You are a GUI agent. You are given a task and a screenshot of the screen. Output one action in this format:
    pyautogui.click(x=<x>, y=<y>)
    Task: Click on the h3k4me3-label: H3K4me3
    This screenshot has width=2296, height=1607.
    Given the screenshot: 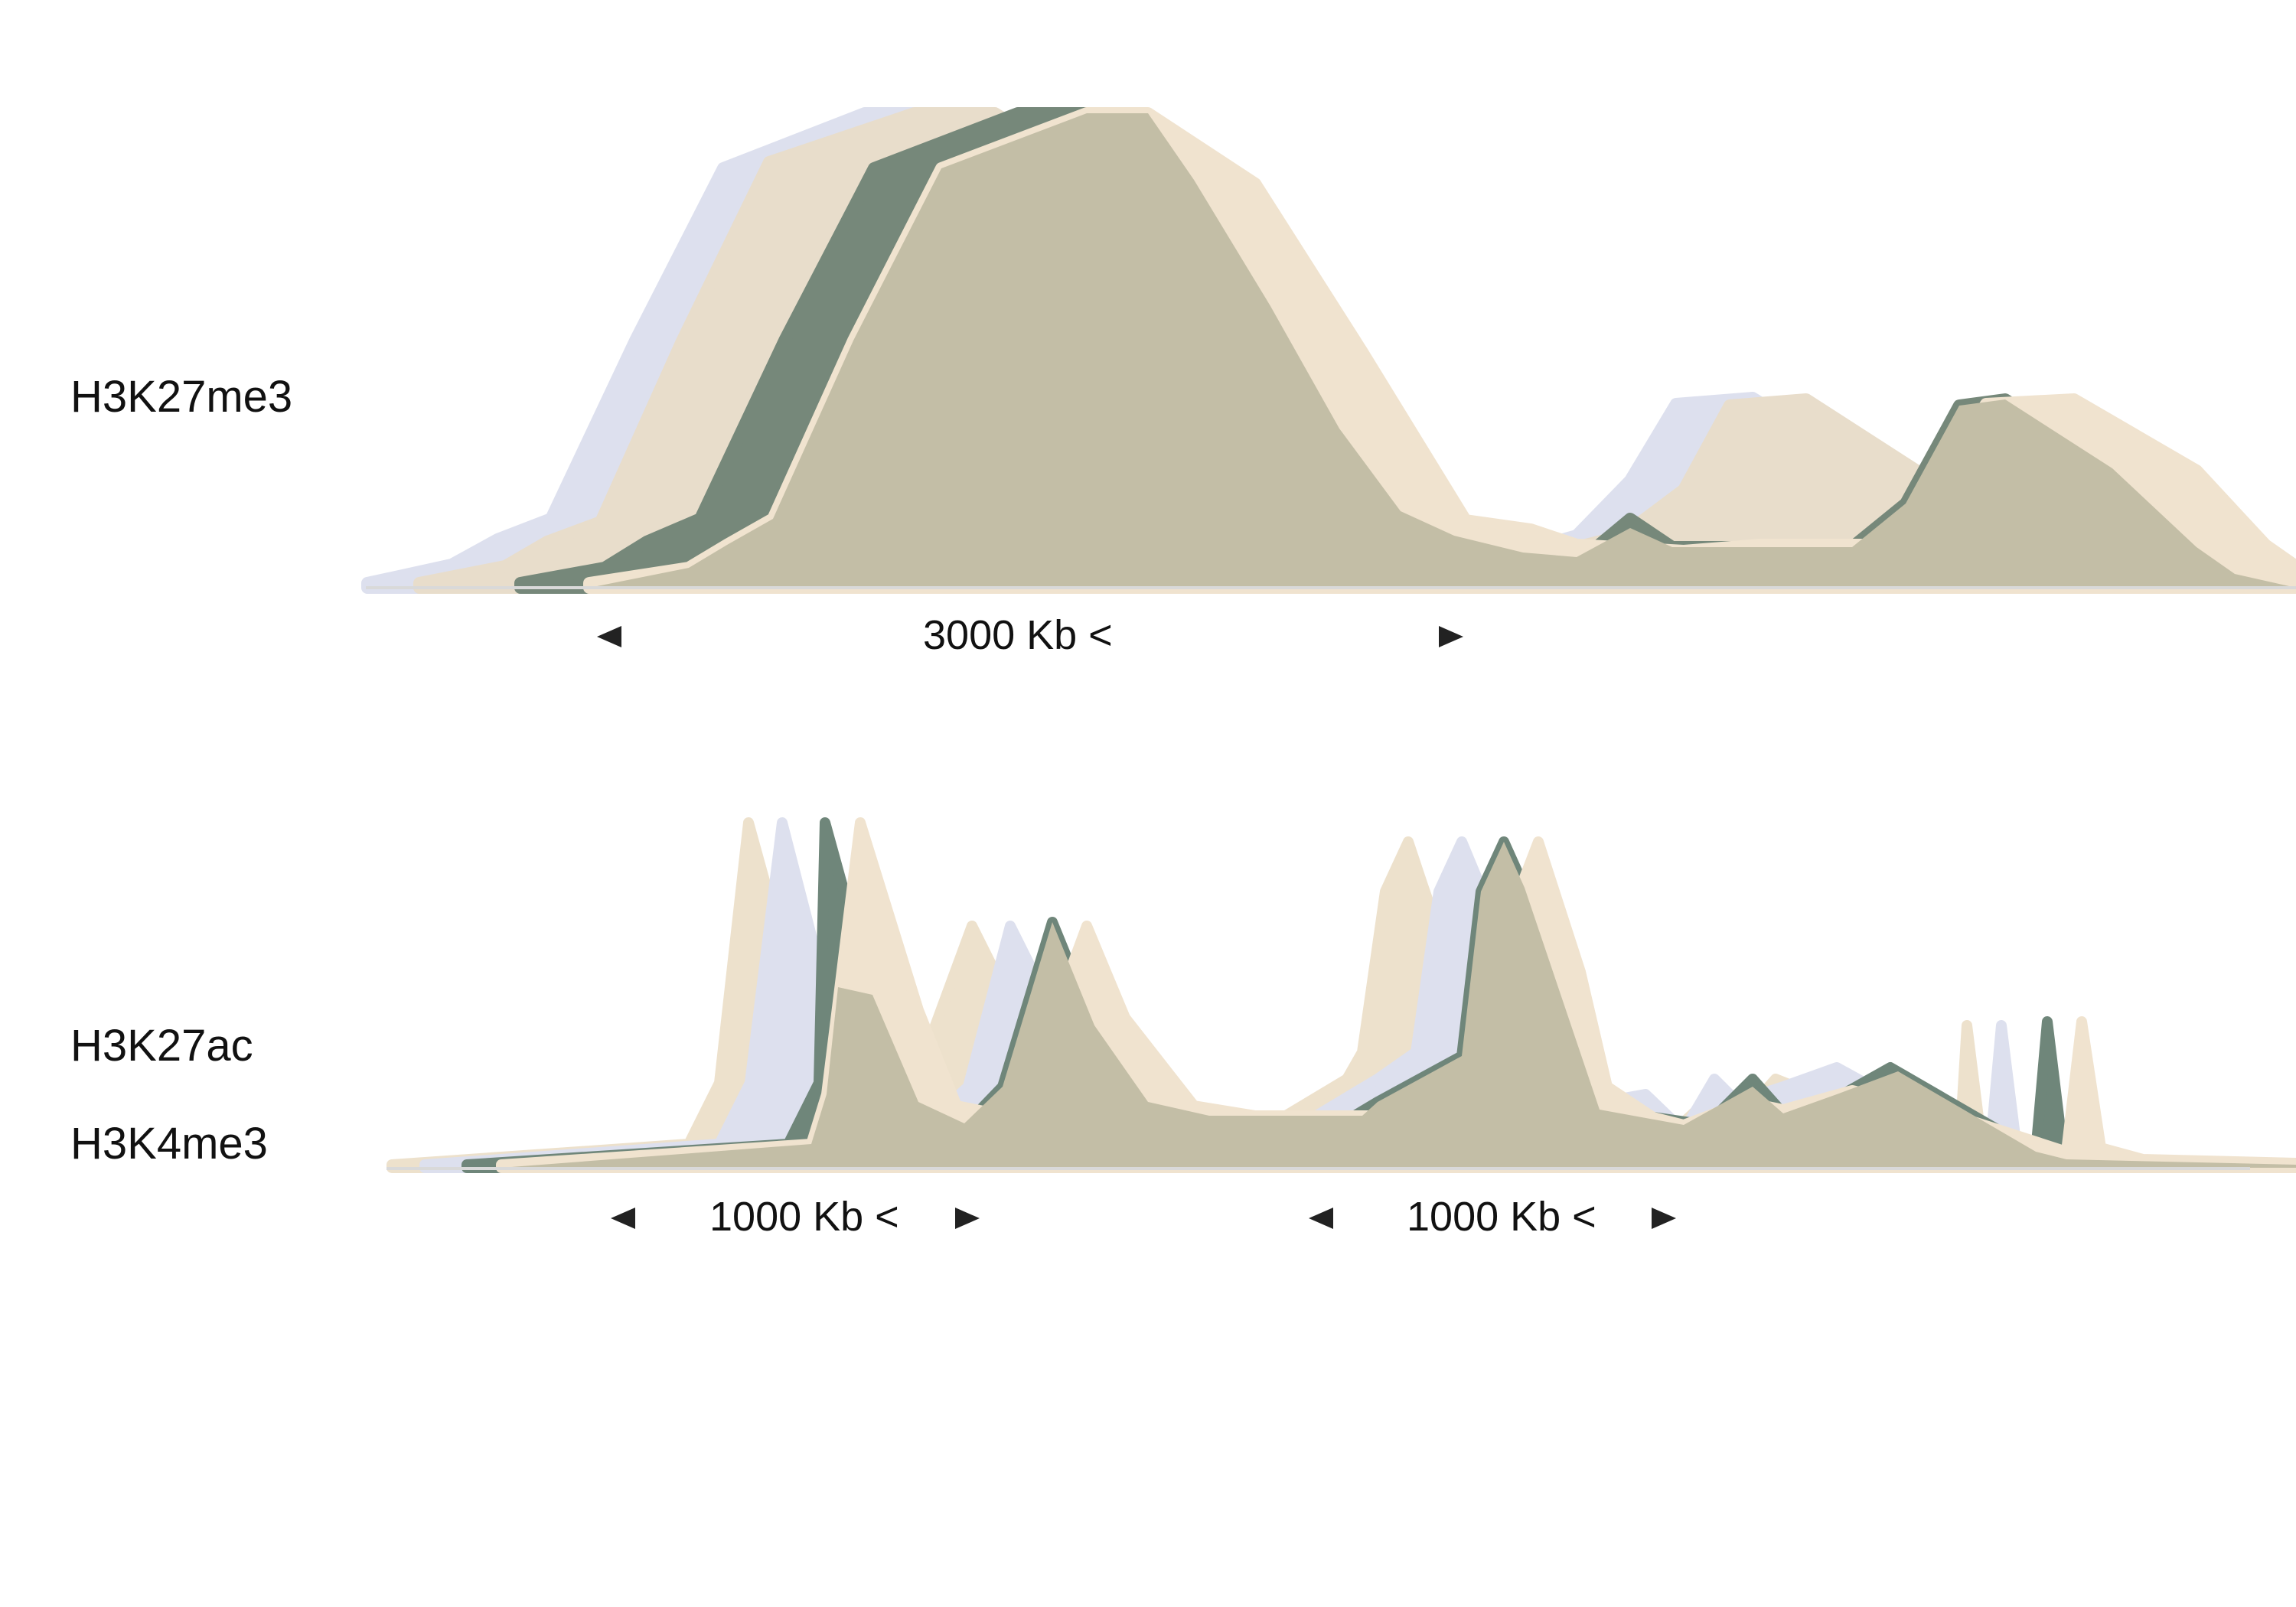 What is the action you would take?
    pyautogui.click(x=169, y=1144)
    